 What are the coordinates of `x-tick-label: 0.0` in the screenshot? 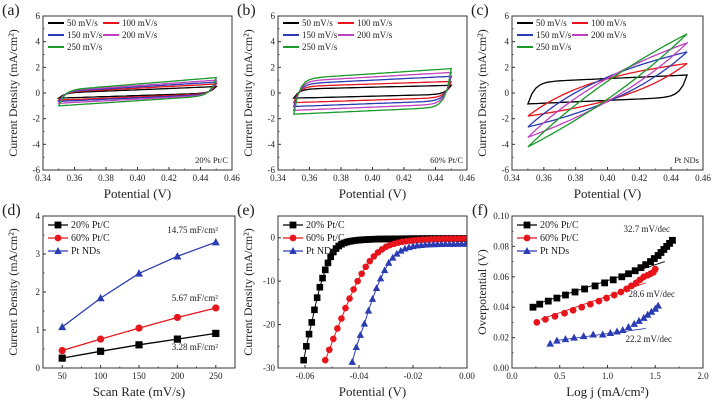 It's located at (512, 376).